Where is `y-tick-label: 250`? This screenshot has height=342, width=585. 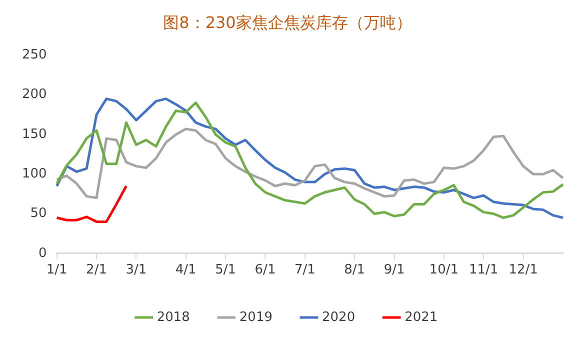 y-tick-label: 250 is located at coordinates (34, 55).